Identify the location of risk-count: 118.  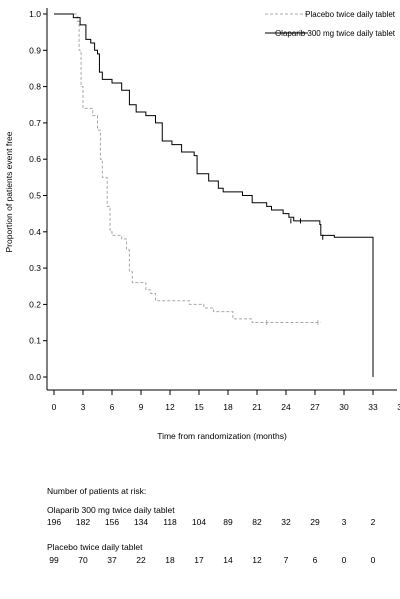
(170, 522).